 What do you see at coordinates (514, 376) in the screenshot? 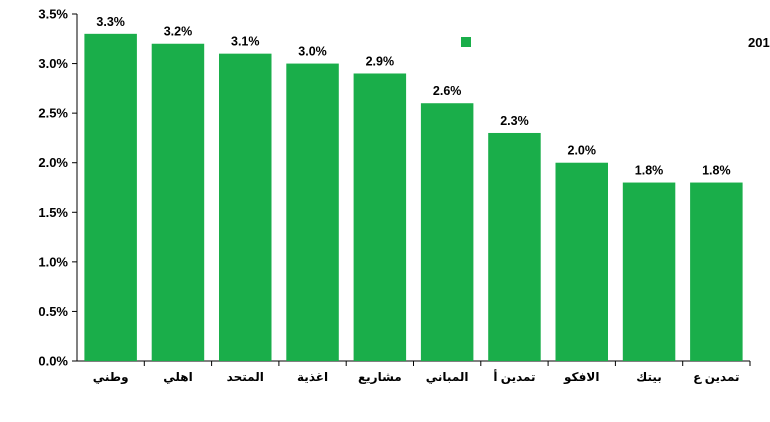
I see `x-tick-label: تمدين أ` at bounding box center [514, 376].